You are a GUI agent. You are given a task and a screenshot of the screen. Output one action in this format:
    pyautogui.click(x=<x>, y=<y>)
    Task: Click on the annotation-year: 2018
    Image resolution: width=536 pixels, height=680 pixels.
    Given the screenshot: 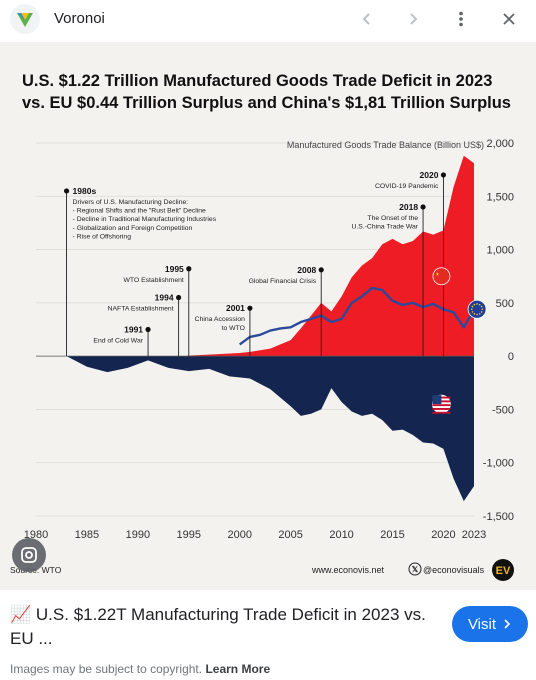 What is the action you would take?
    pyautogui.click(x=408, y=207)
    